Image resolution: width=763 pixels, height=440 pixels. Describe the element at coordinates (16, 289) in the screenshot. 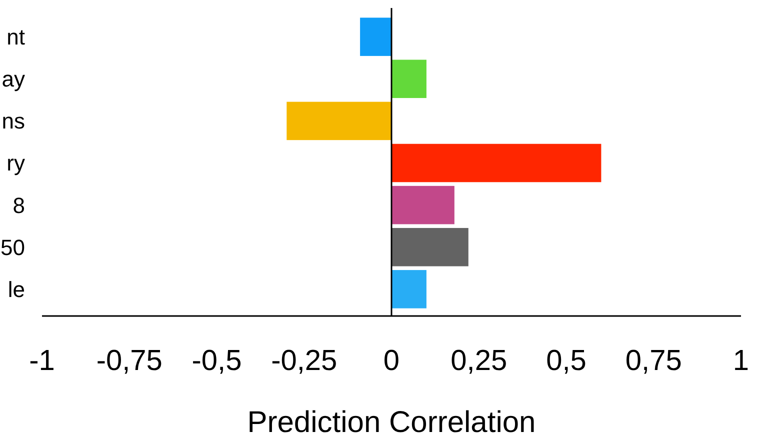

I see `y-tick-label: le` at that location.